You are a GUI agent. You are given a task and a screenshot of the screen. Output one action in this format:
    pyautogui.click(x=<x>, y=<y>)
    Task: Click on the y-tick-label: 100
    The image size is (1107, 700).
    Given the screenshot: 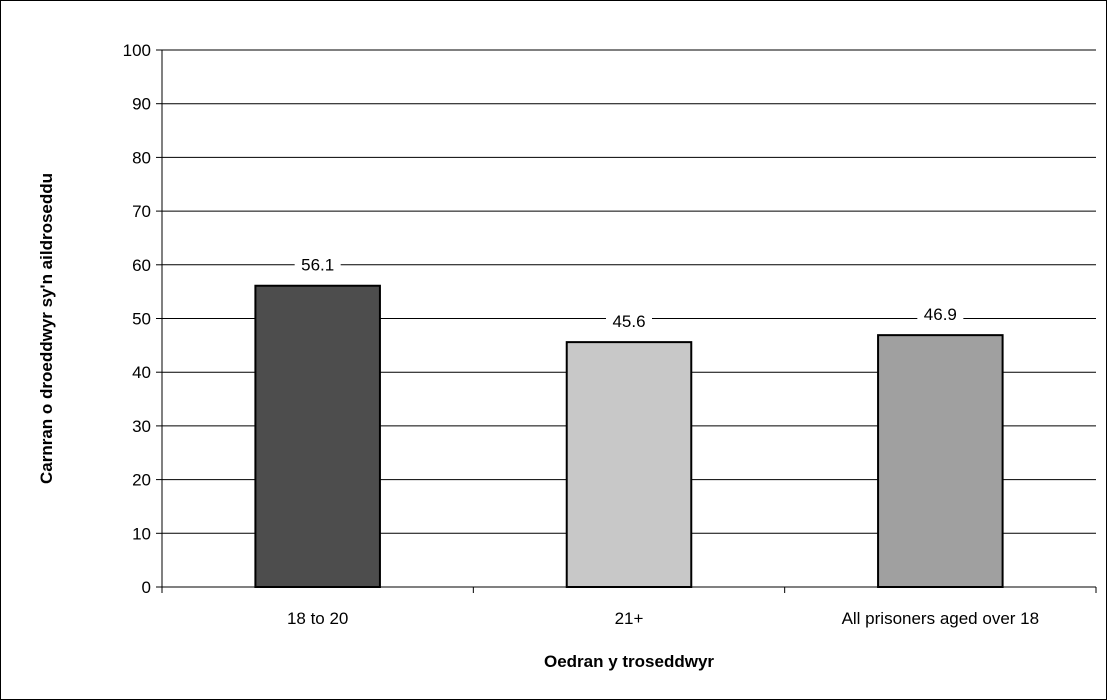 What is the action you would take?
    pyautogui.click(x=137, y=50)
    